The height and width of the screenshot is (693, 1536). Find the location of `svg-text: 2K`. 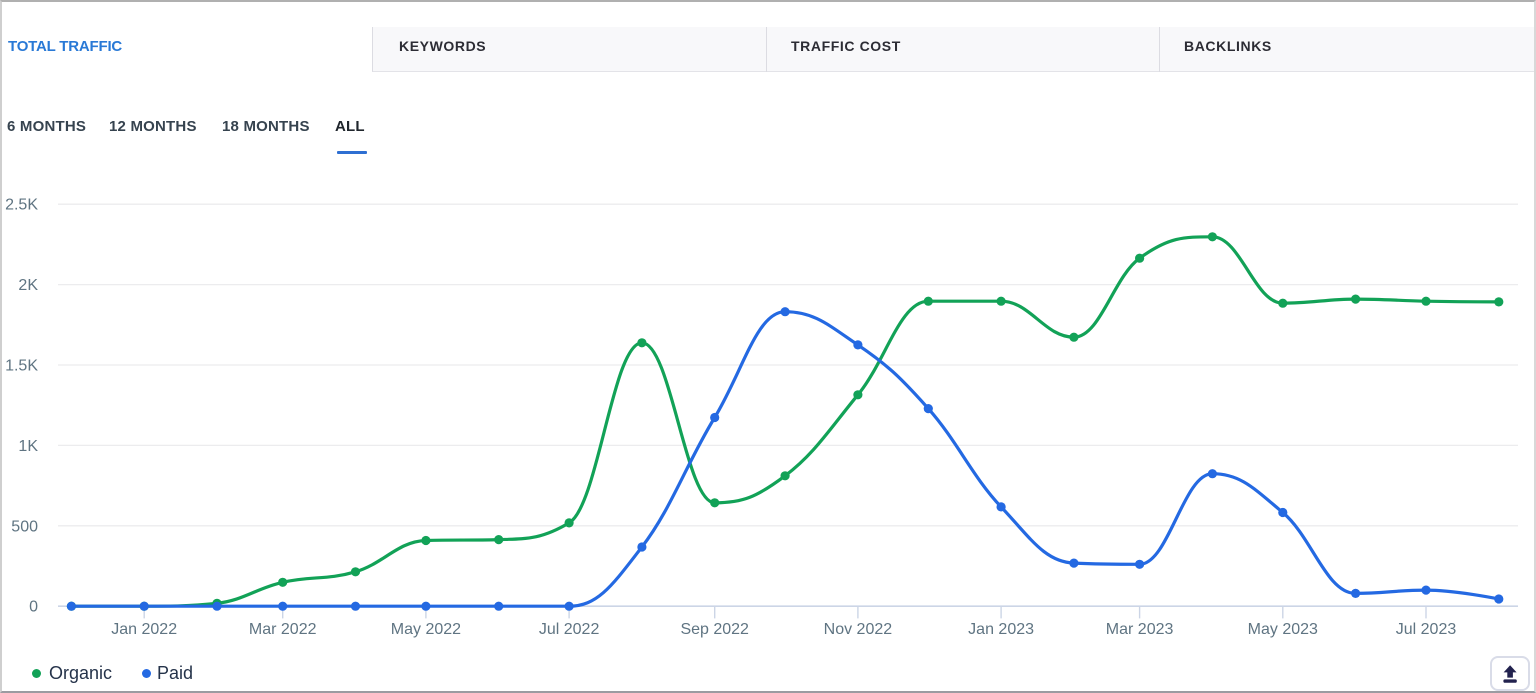

svg-text: 2K is located at coordinates (28, 285).